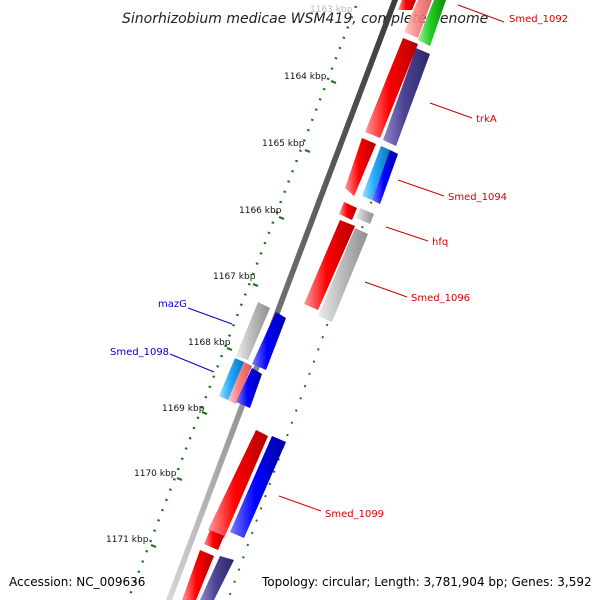 The width and height of the screenshot is (600, 600). Describe the element at coordinates (538, 19) in the screenshot. I see `gene-label-smed-1092: Smed_1092` at that location.